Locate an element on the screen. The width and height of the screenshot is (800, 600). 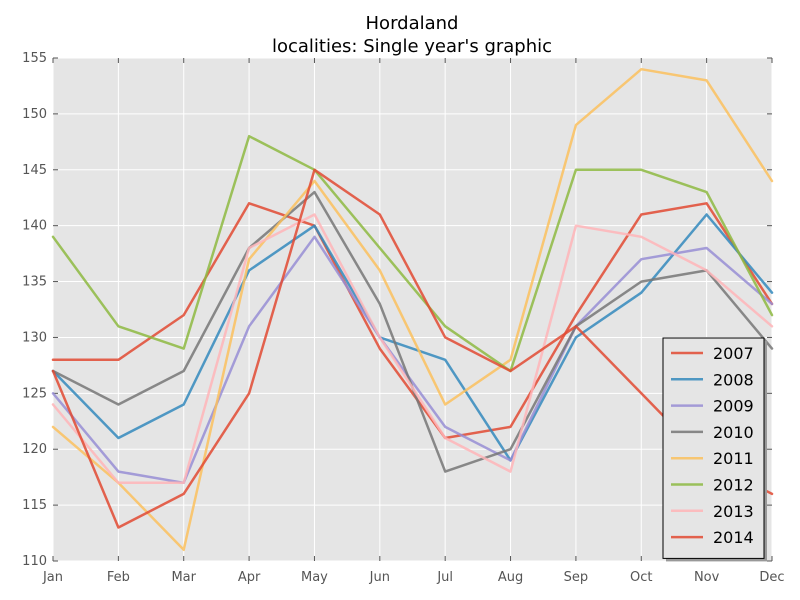
x-tick-label: Dec is located at coordinates (771, 577).